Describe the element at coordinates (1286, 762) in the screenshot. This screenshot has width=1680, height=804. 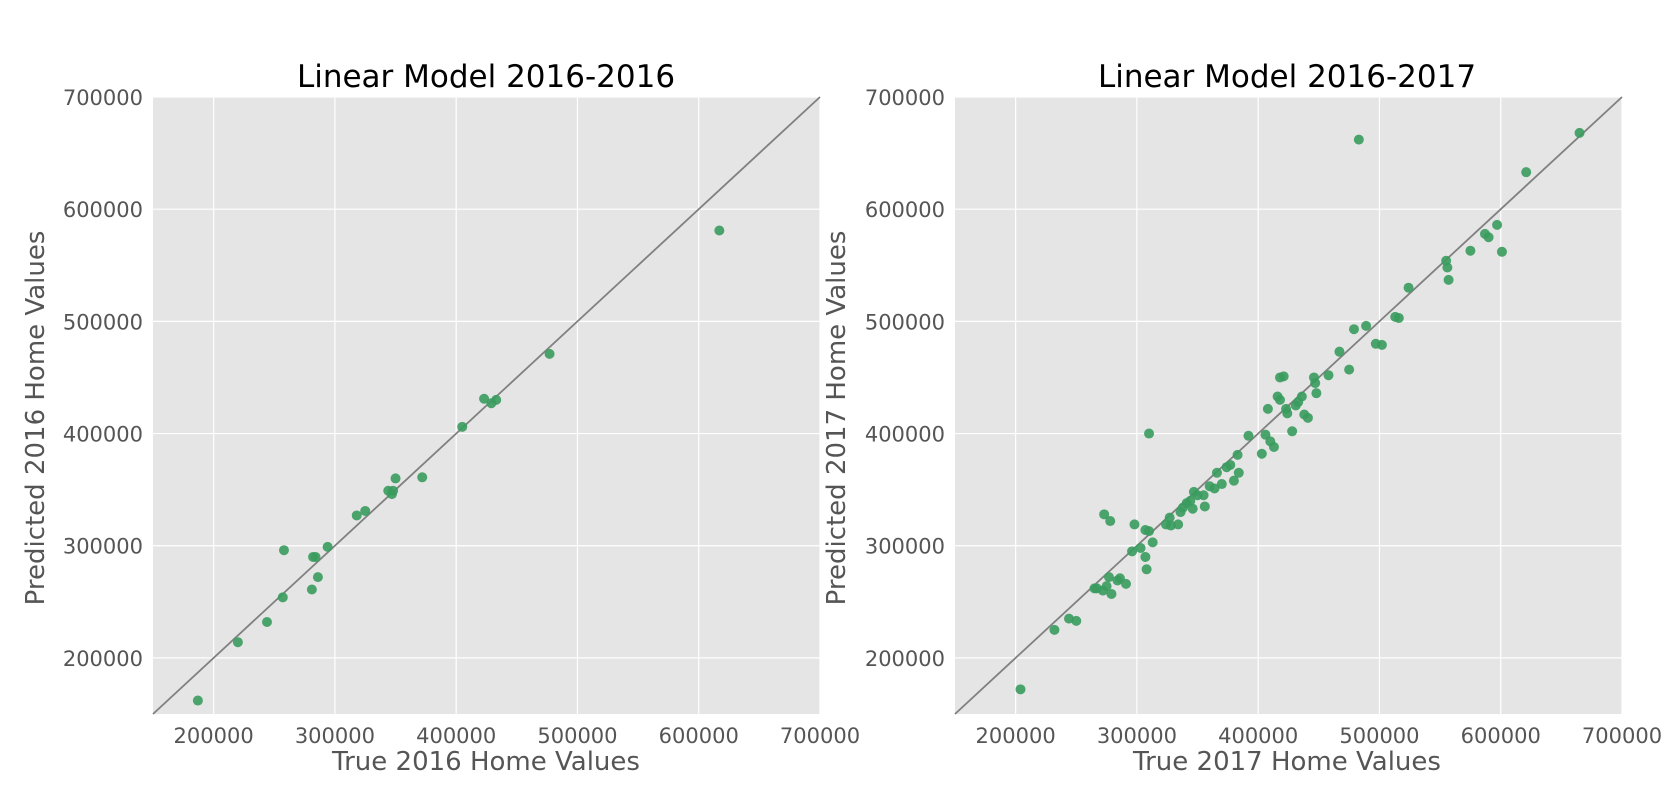
I see `right-chart-x-axis-label: True 2017 Home Values` at that location.